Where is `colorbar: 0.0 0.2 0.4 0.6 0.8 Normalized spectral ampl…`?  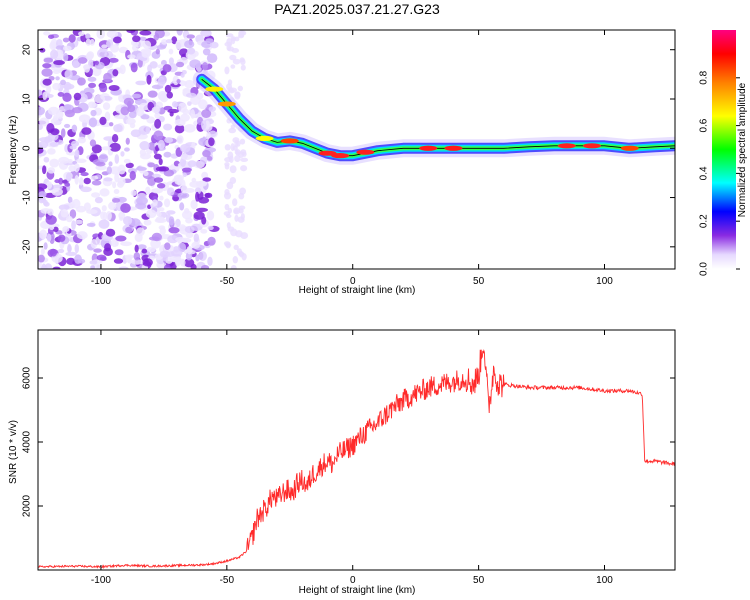
colorbar: 0.0 0.2 0.4 0.6 0.8 Normalized spectral ampl… is located at coordinates (723, 153).